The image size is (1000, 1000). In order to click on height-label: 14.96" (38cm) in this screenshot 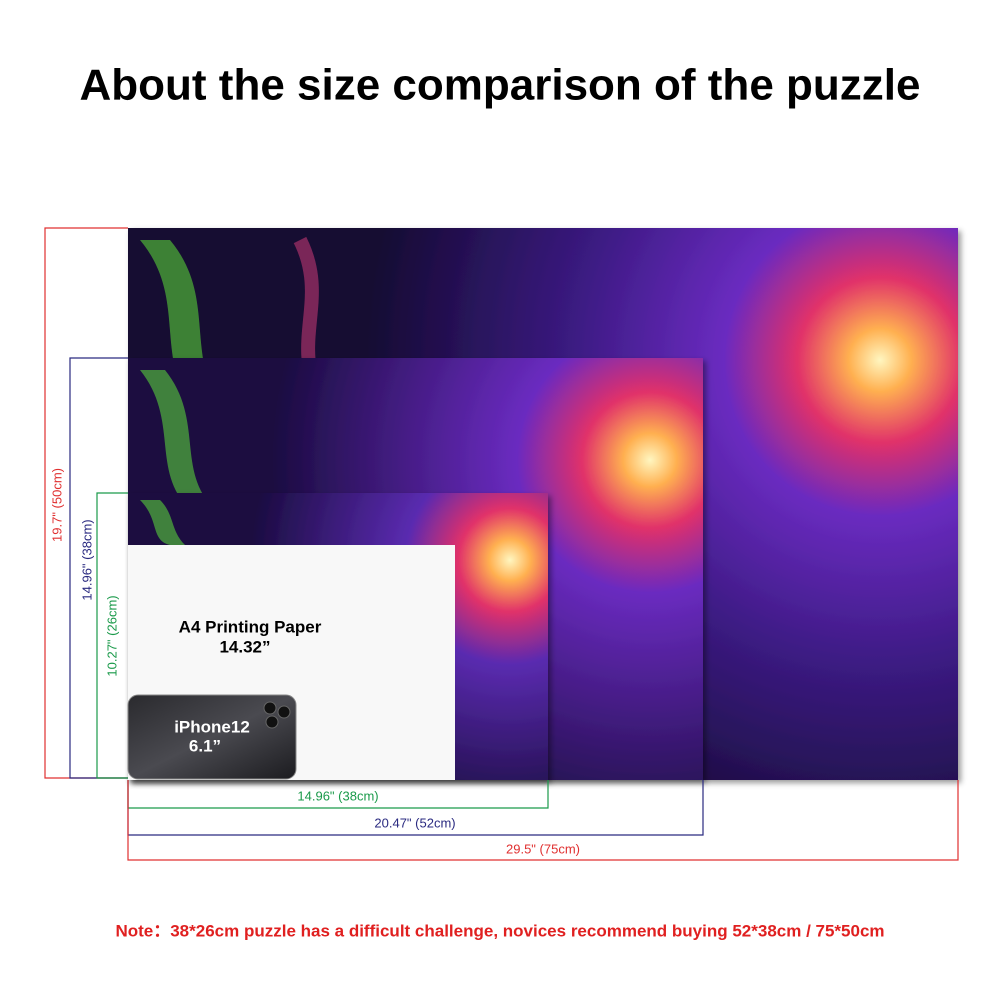, I will do `click(86, 559)`.